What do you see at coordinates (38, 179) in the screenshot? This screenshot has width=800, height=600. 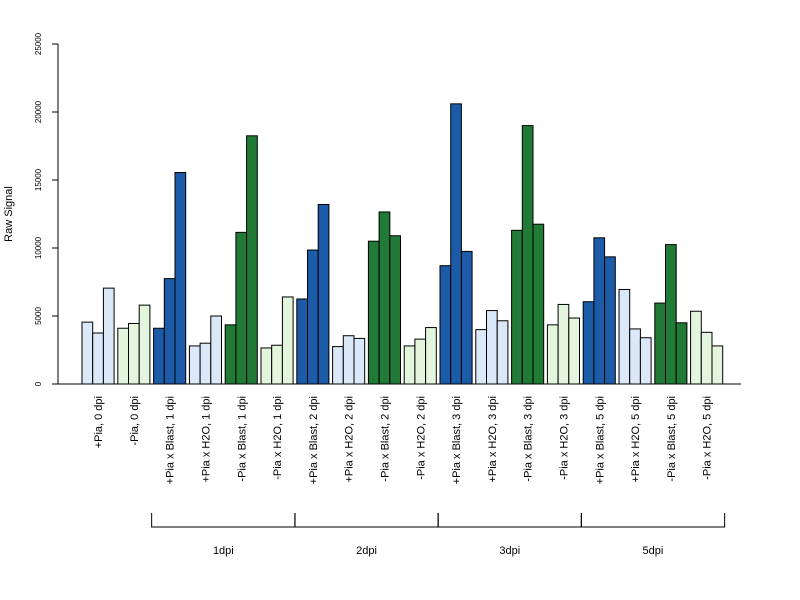 I see `y-tick-label: 15000` at bounding box center [38, 179].